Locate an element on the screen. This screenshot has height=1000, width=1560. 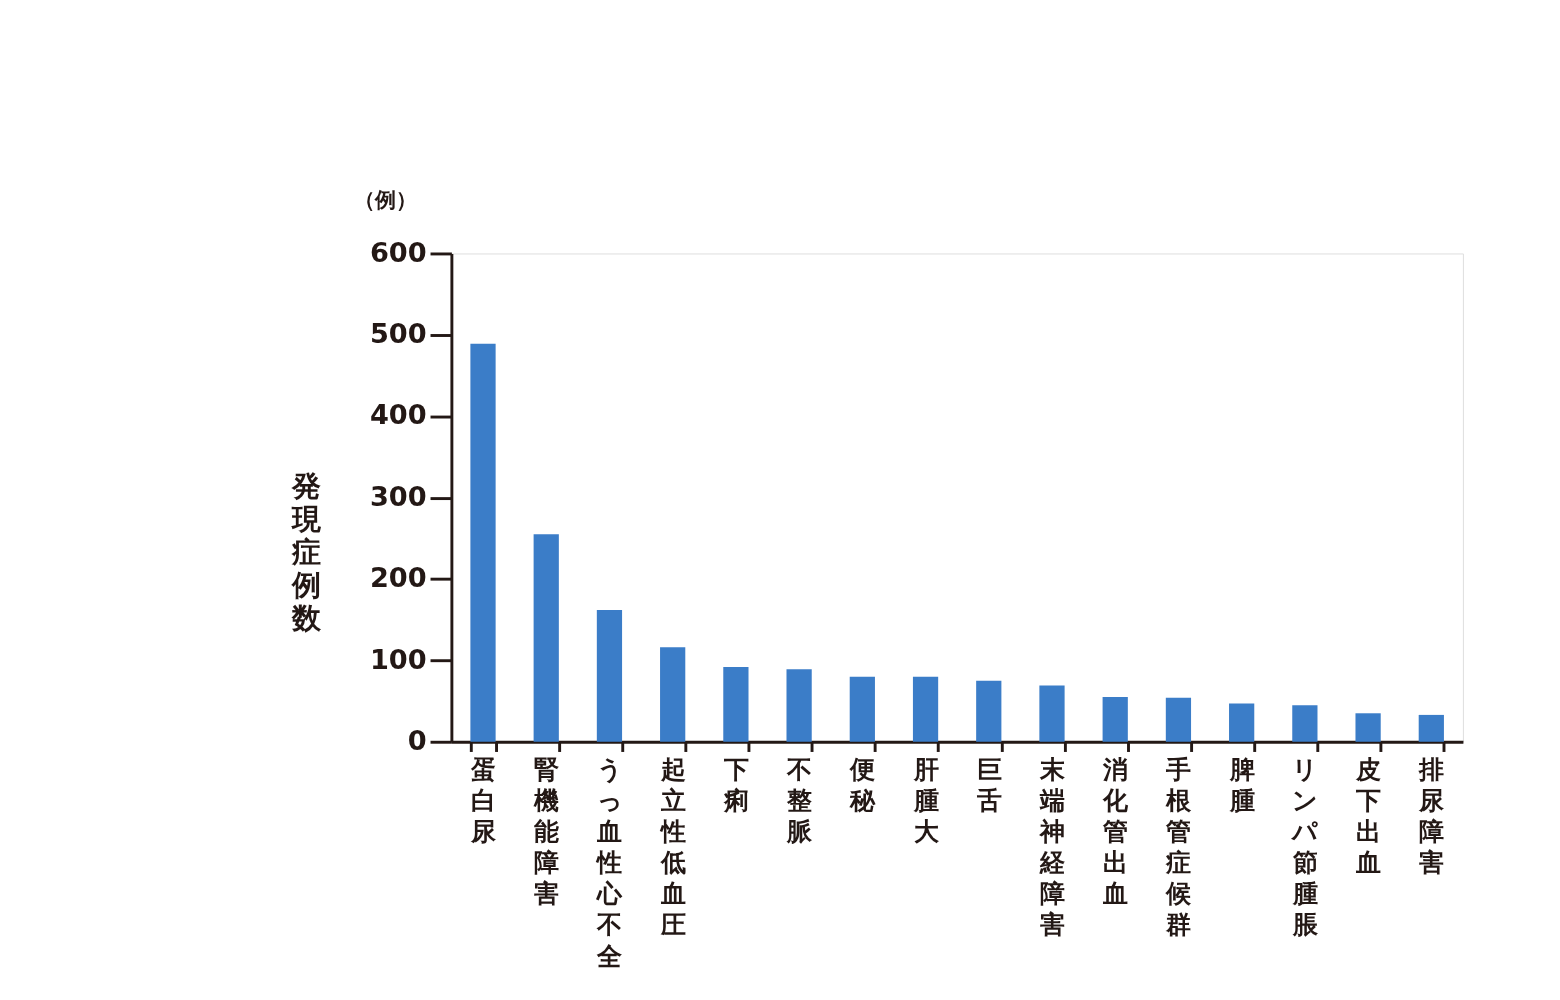
x-tick-label: 腎機能障害 is located at coordinates (546, 832).